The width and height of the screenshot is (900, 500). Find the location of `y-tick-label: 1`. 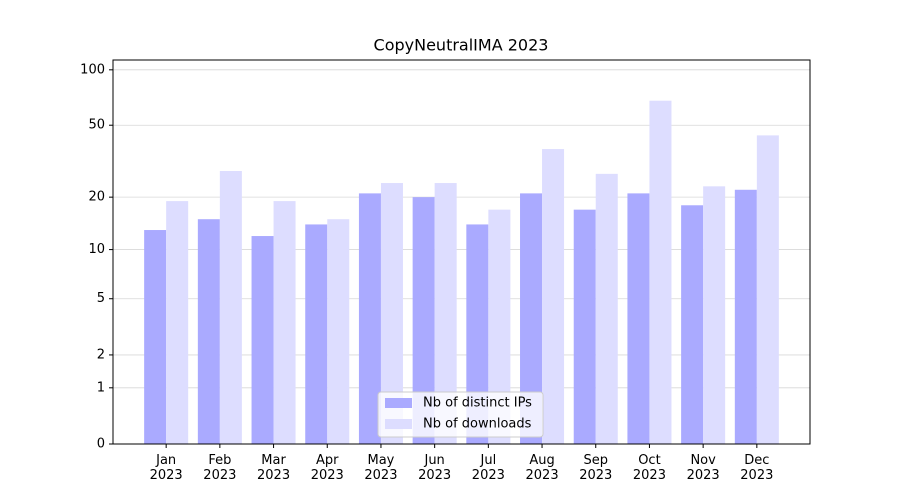

y-tick-label: 1 is located at coordinates (101, 387).